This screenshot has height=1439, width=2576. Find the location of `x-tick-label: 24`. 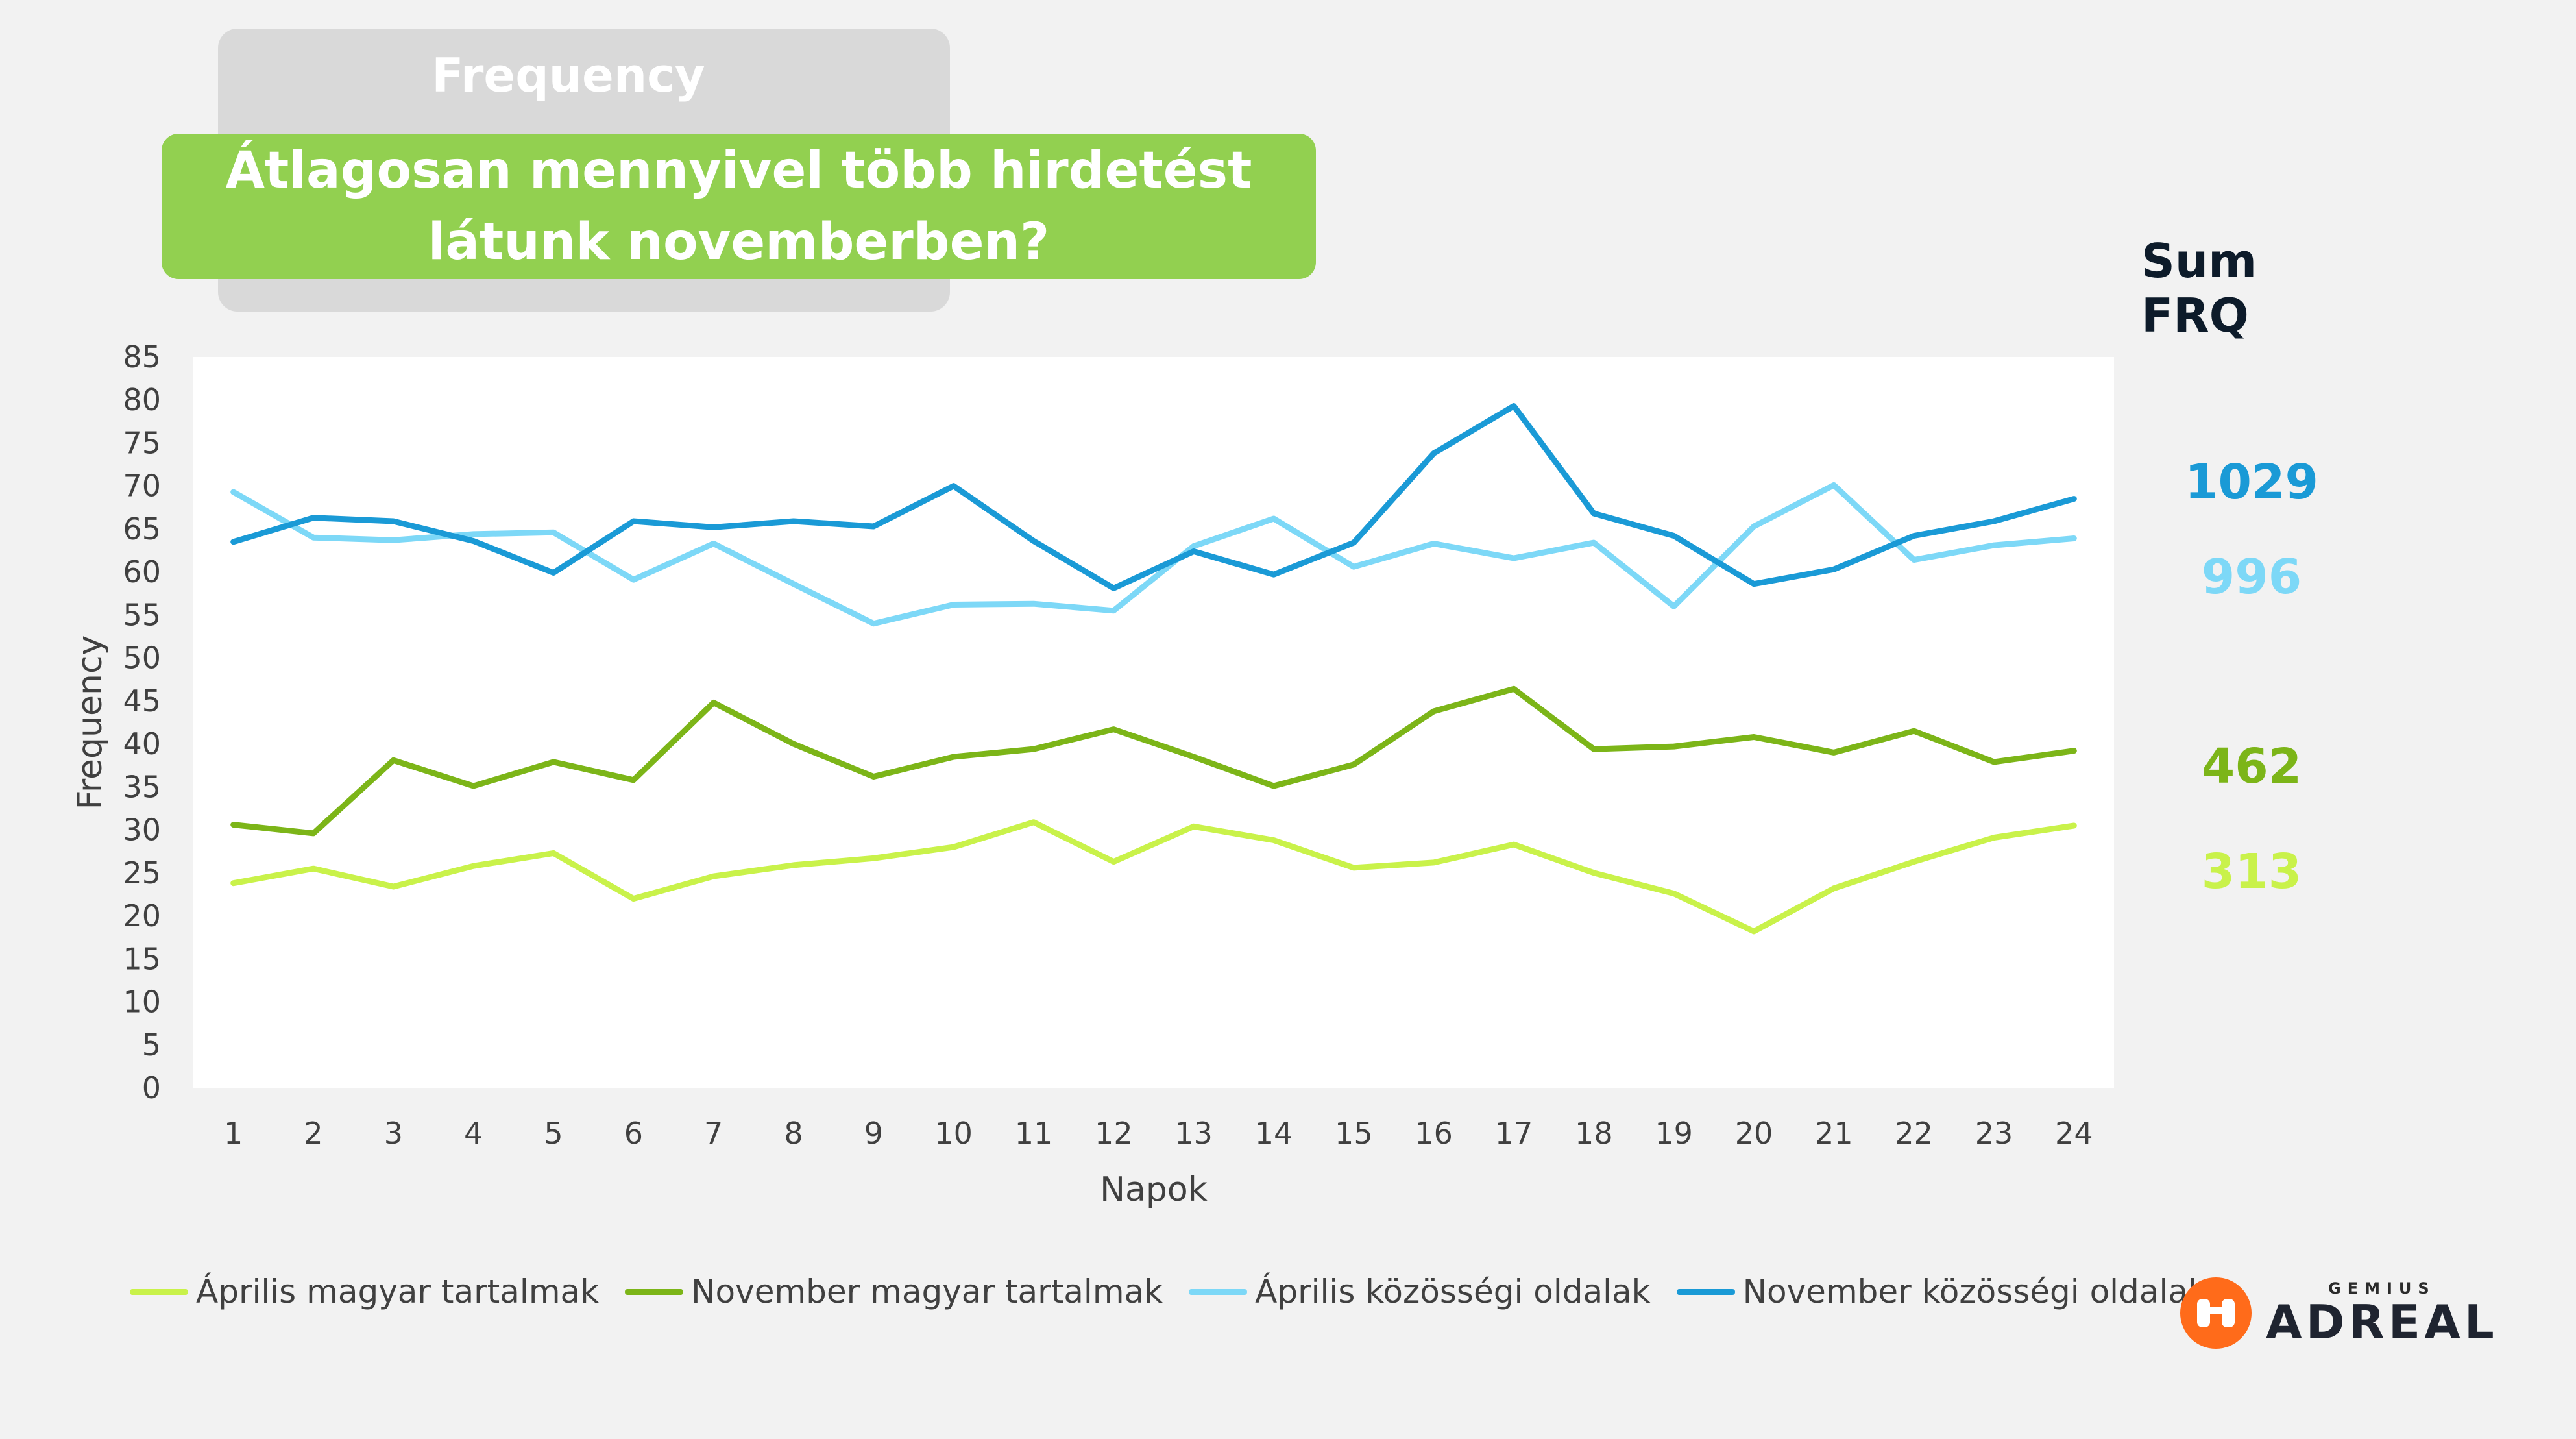

x-tick-label: 24 is located at coordinates (2074, 1133).